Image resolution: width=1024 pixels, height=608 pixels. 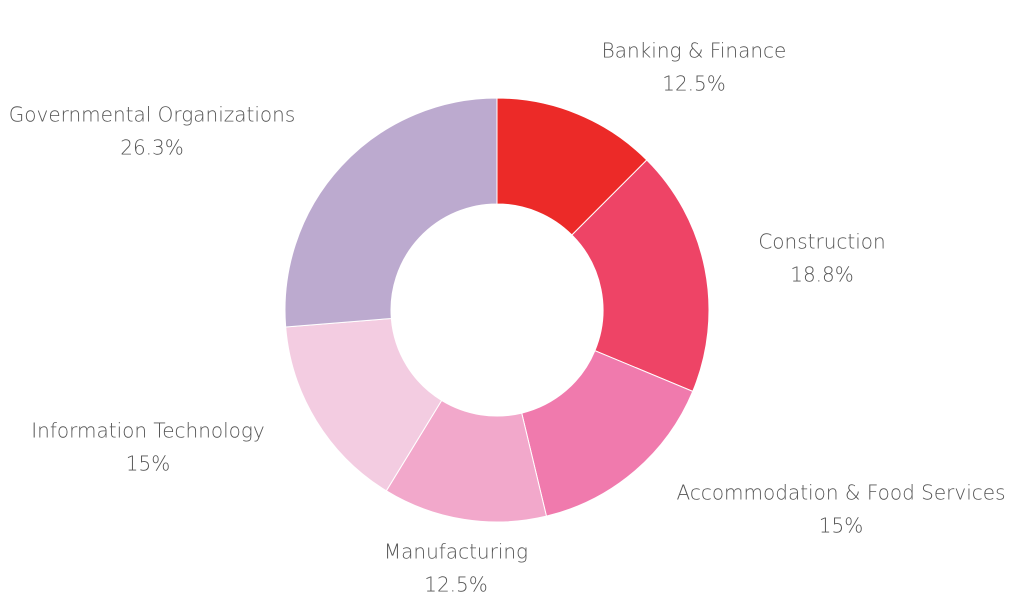 I want to click on value-label-information-technology: 15%, so click(x=148, y=464).